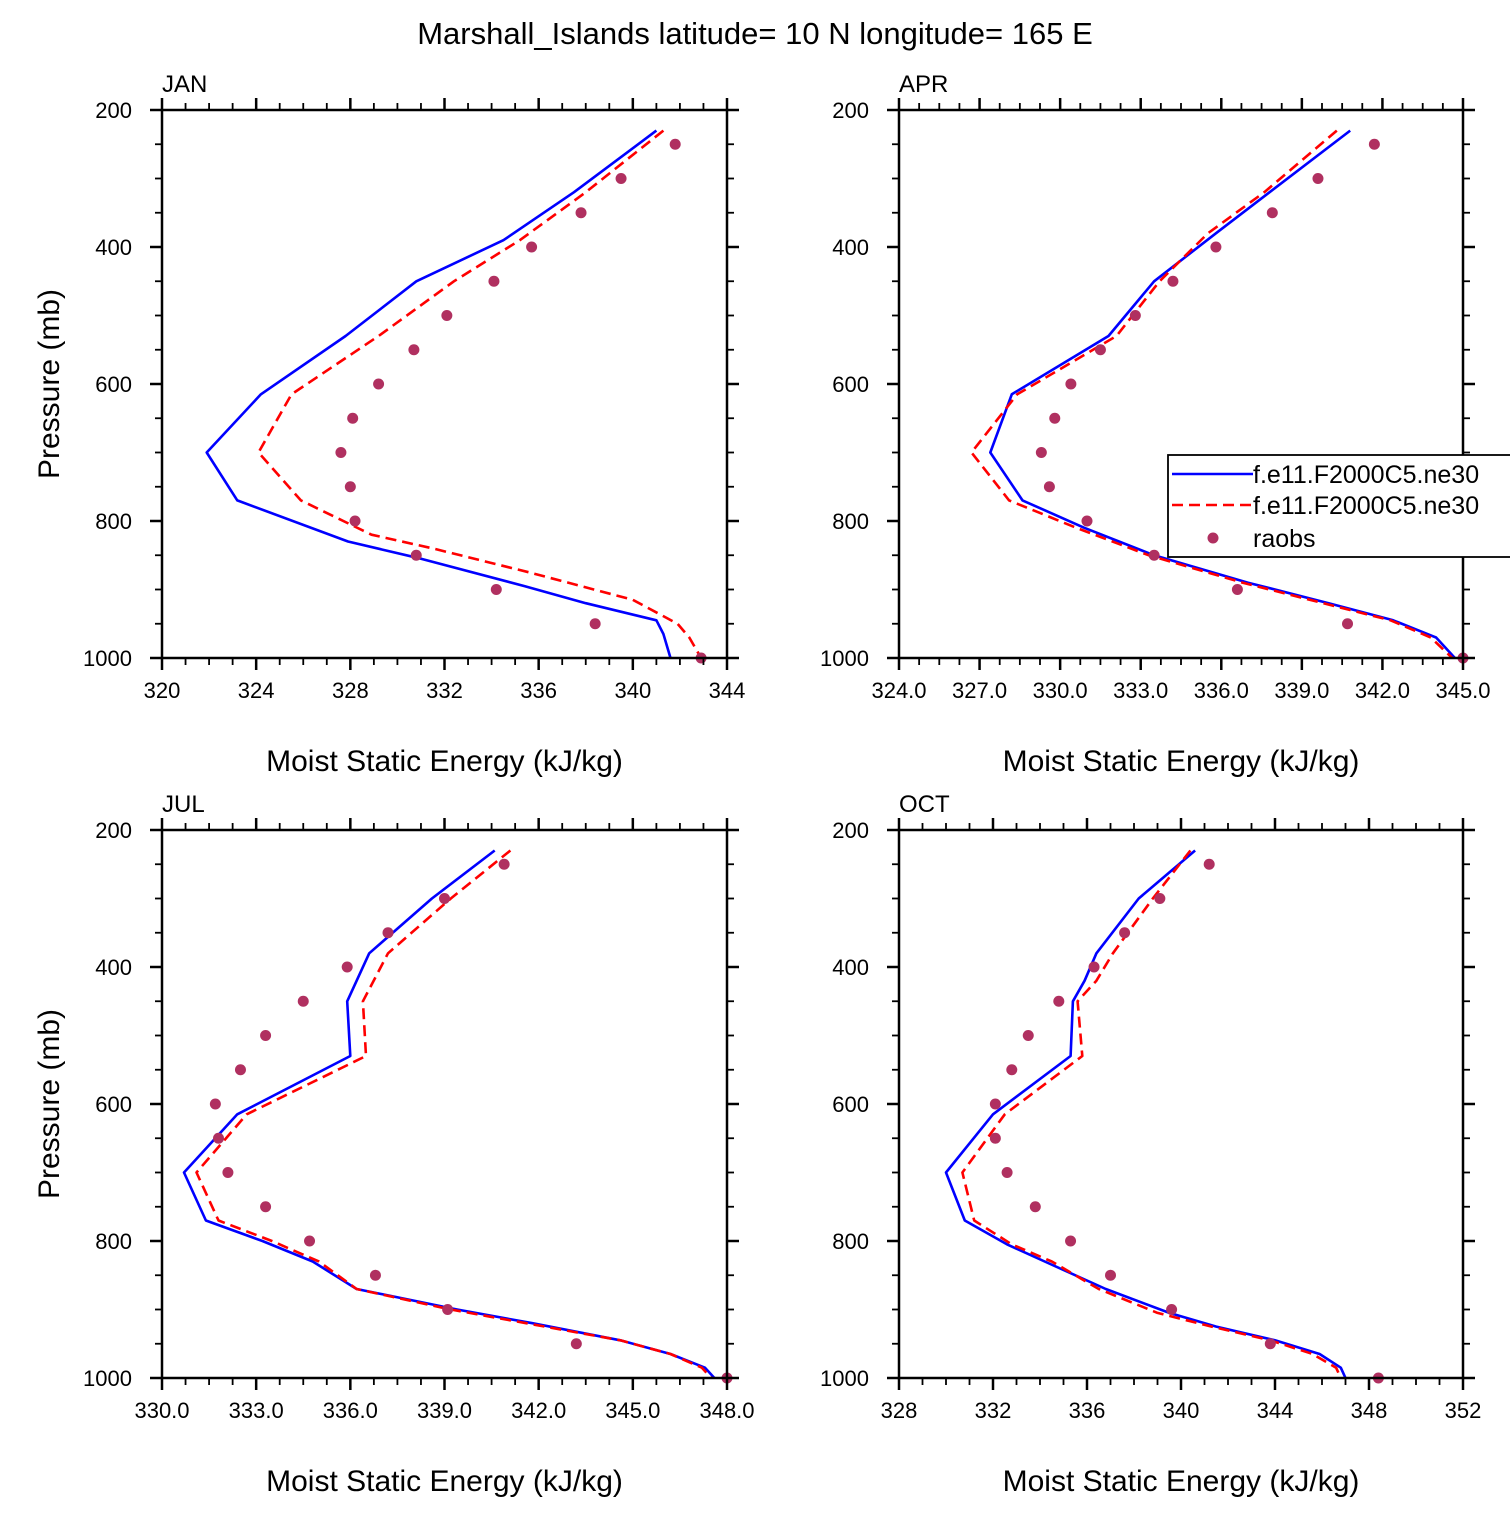  Describe the element at coordinates (184, 84) in the screenshot. I see `panel-label-jan: JAN` at that location.